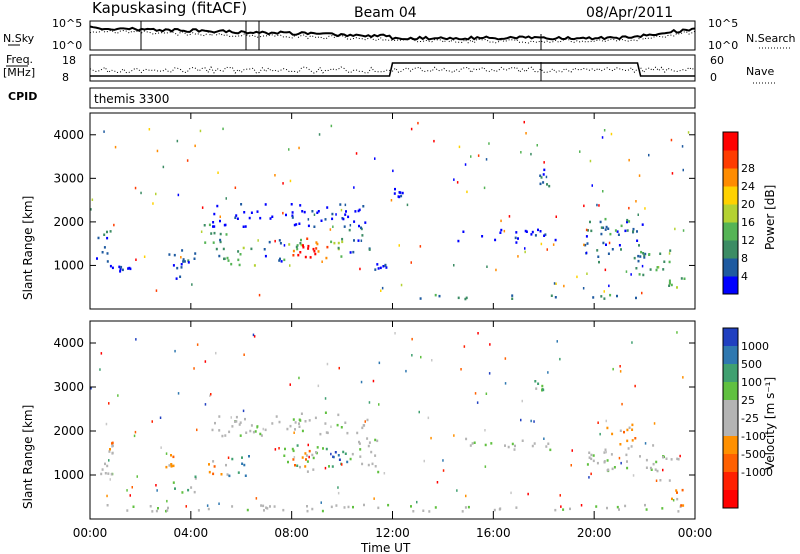 The height and width of the screenshot is (554, 800). What do you see at coordinates (19, 72) in the screenshot?
I see `freq-label-2: [MHz]` at bounding box center [19, 72].